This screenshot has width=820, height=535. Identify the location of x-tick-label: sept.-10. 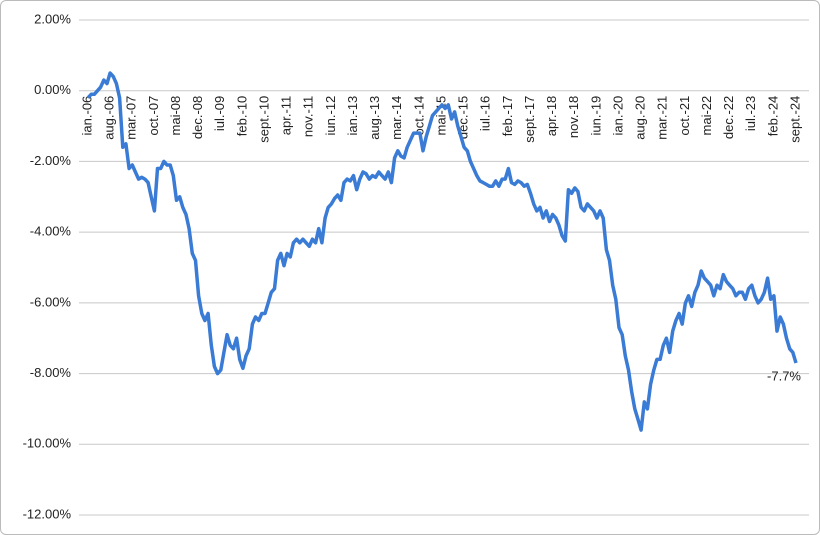
(263, 119).